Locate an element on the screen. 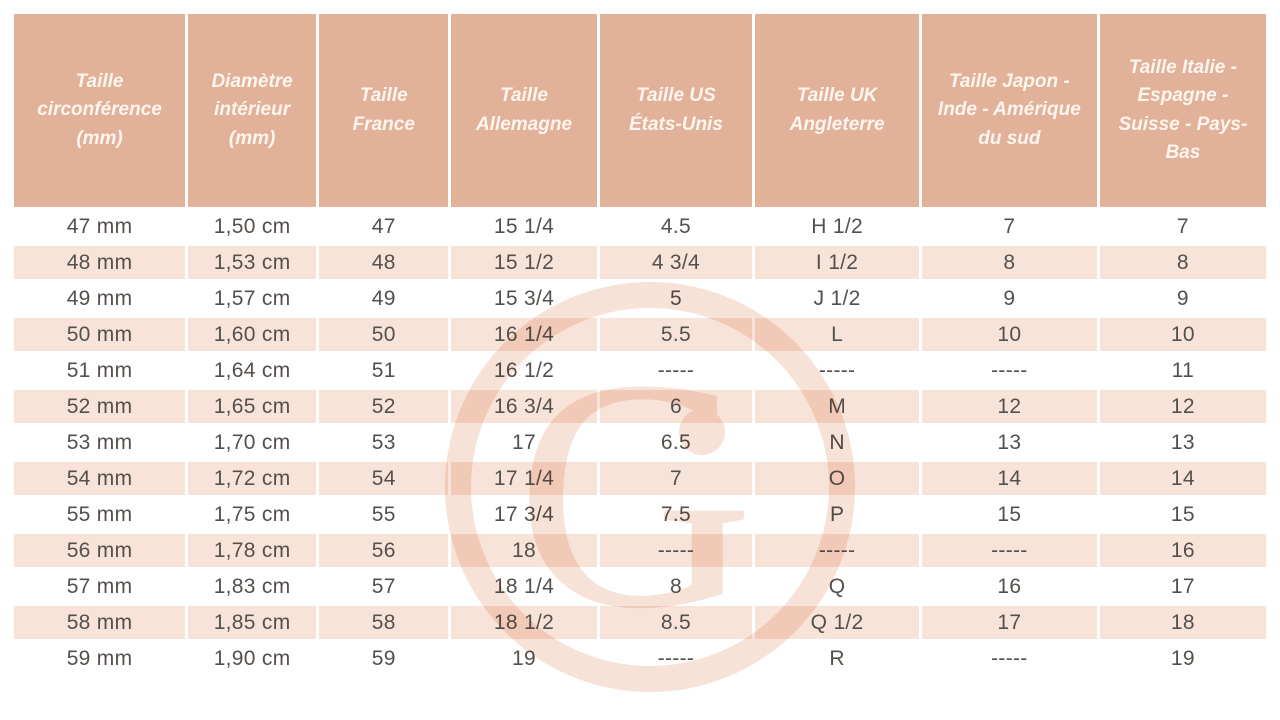 The width and height of the screenshot is (1280, 720). cell: P is located at coordinates (837, 514).